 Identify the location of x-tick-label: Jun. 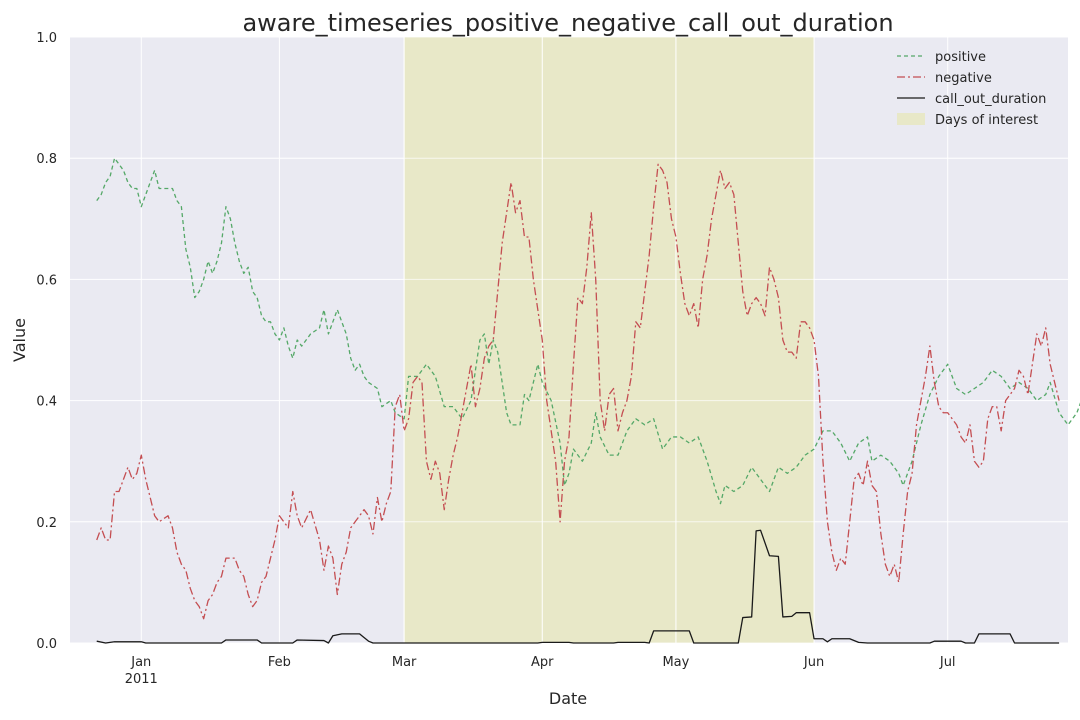
(813, 662).